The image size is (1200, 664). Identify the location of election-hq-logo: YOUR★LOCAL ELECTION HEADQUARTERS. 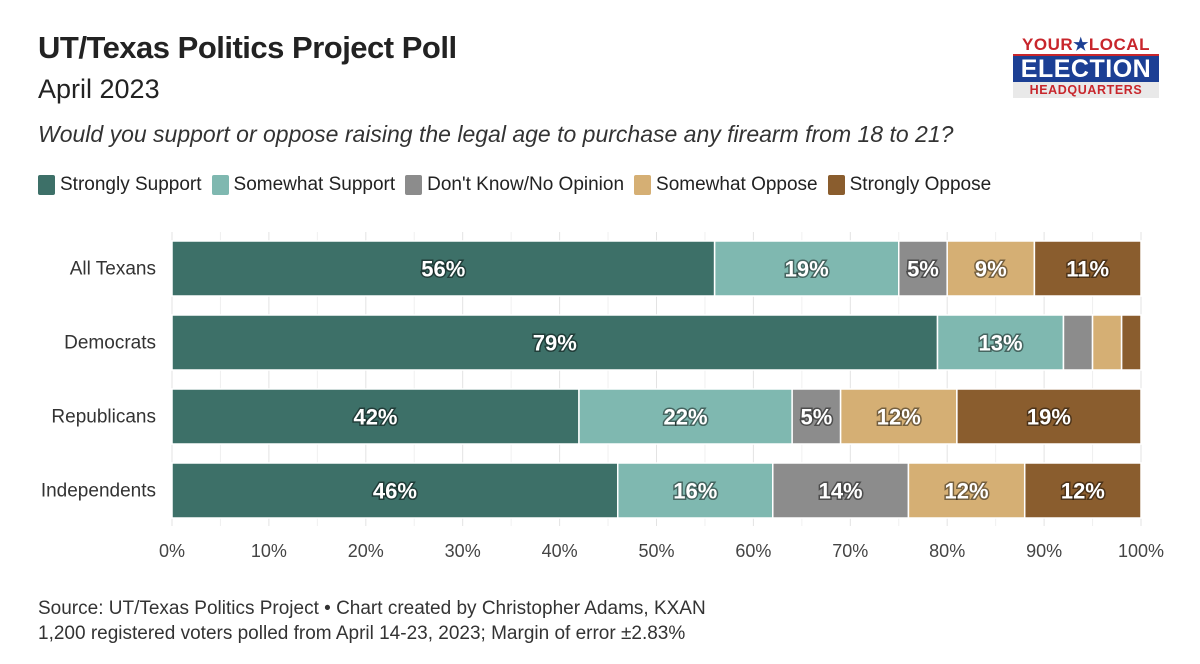
(1086, 69).